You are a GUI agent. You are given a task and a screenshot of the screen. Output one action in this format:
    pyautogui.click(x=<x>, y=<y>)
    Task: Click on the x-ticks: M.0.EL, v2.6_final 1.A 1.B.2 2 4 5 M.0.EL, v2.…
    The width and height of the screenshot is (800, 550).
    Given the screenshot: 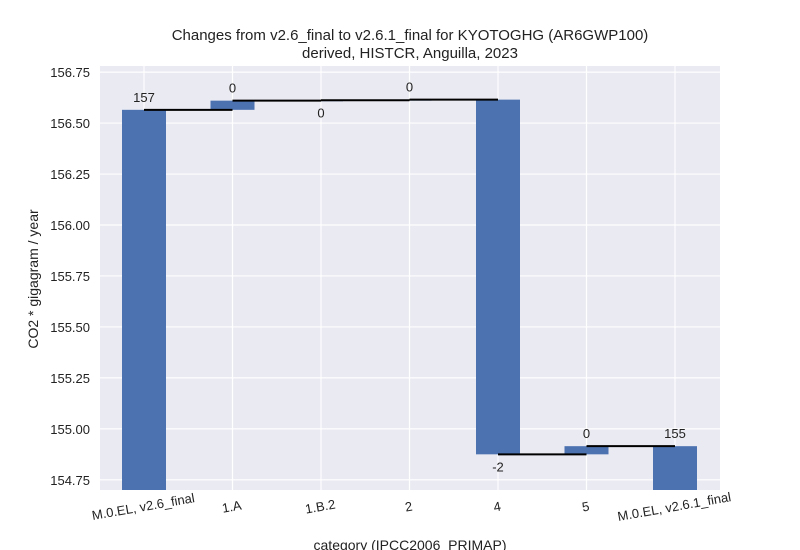 What is the action you would take?
    pyautogui.click(x=412, y=506)
    